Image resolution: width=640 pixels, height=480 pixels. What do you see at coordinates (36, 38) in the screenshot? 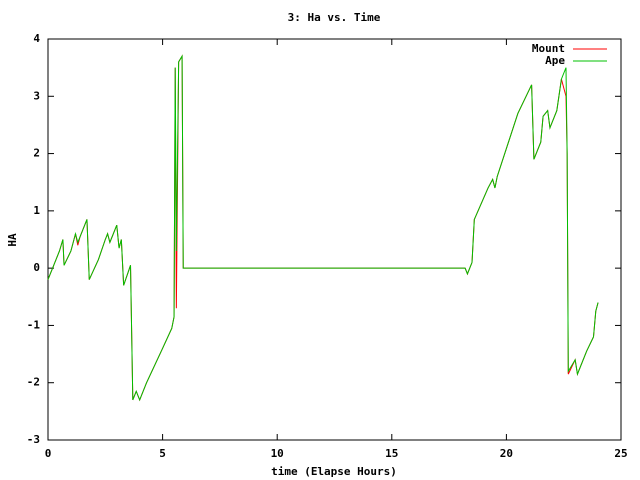
I see `y-tick-label: 4` at bounding box center [36, 38].